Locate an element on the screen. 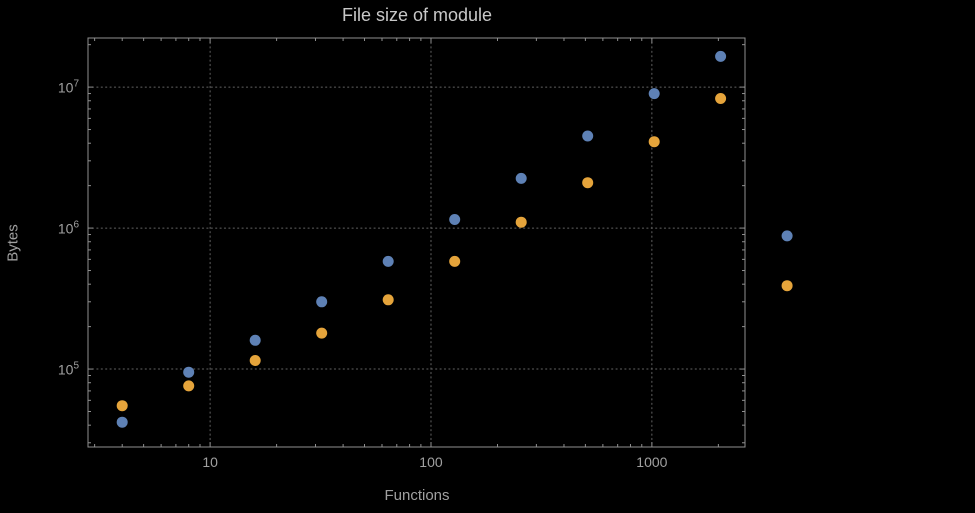 This screenshot has width=975, height=513. x-axis-label: Functions is located at coordinates (417, 495).